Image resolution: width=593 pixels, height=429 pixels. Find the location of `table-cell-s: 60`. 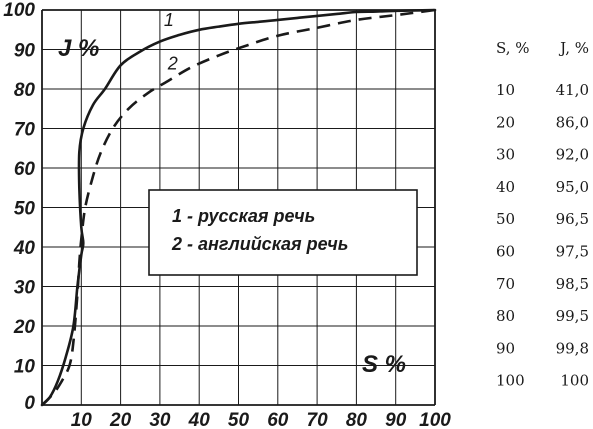

table-cell-s: 60 is located at coordinates (505, 252).